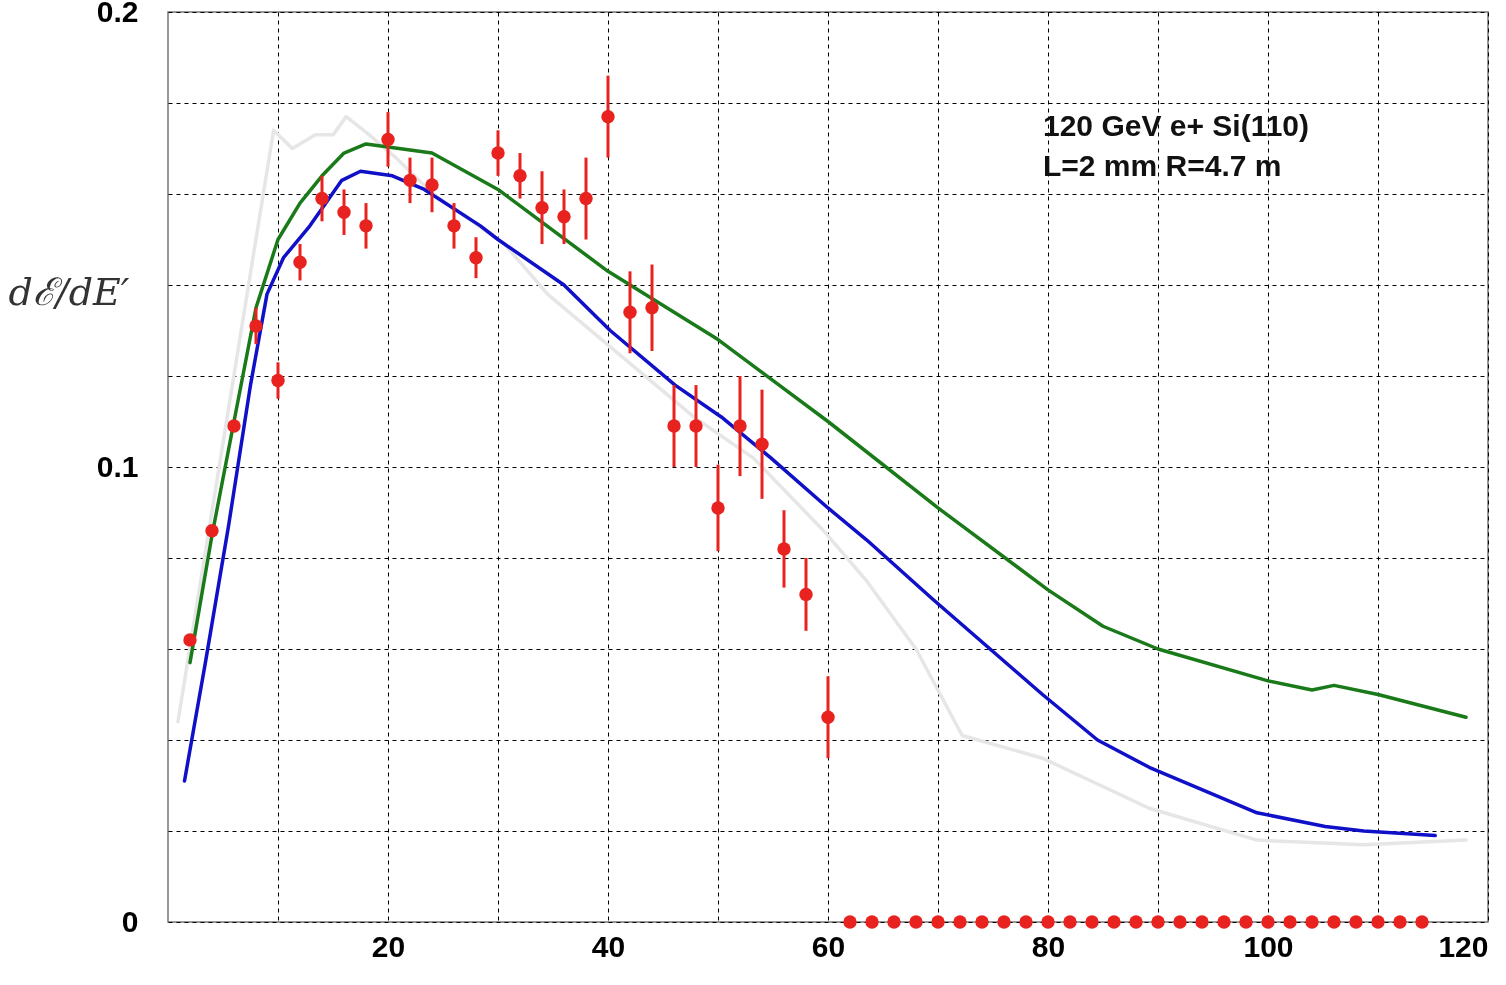 This screenshot has width=1506, height=985. Describe the element at coordinates (828, 946) in the screenshot. I see `x-tick-label: 60` at that location.